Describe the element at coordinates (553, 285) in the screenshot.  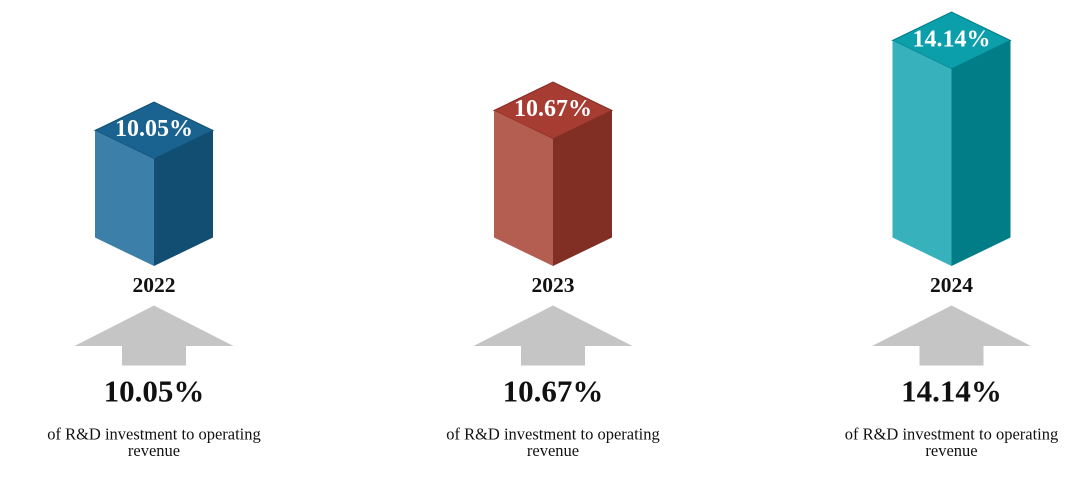
I see `svg-text: 2023` at that location.